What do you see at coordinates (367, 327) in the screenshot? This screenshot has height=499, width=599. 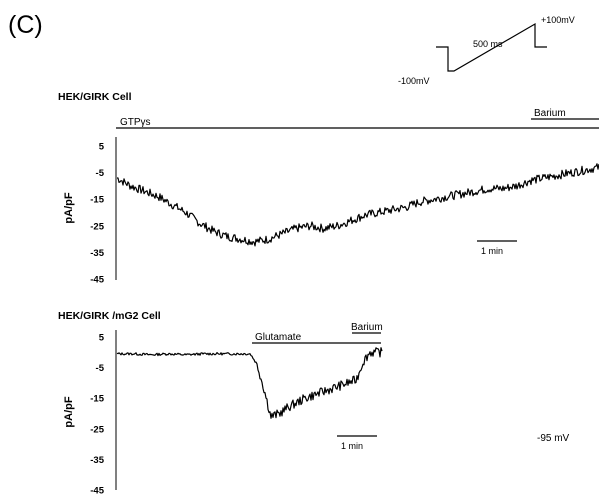 I see `barium-label-bottom: Barium` at bounding box center [367, 327].